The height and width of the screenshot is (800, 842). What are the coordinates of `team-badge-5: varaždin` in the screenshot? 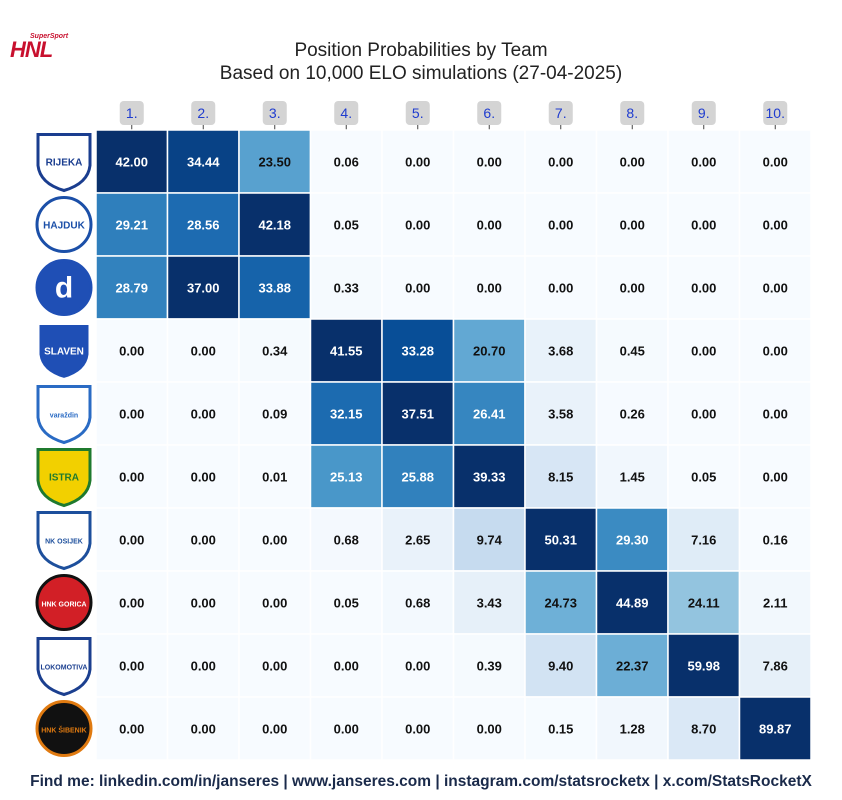 It's located at (64, 415).